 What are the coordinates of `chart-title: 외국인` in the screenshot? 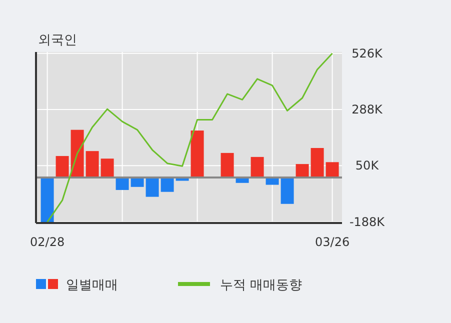 It's located at (57, 40).